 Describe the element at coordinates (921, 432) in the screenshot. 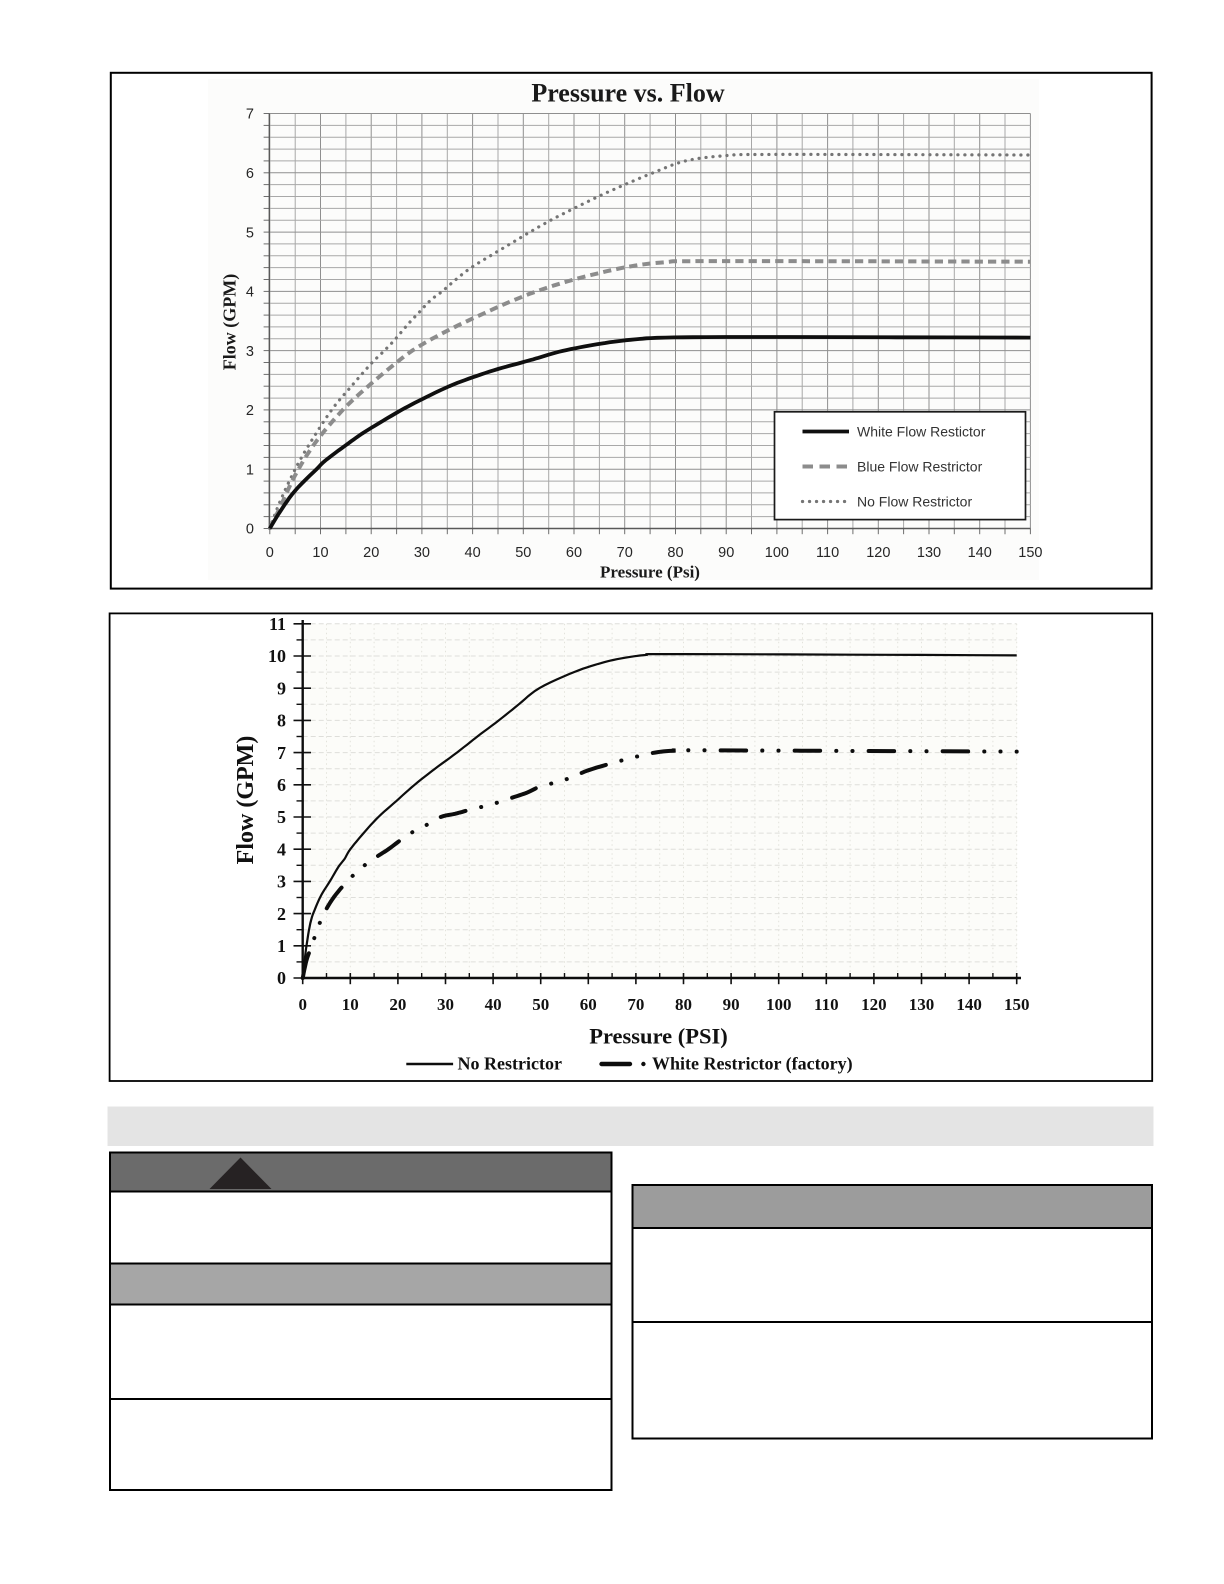

I see `svg-text: White Flow Restictor` at that location.